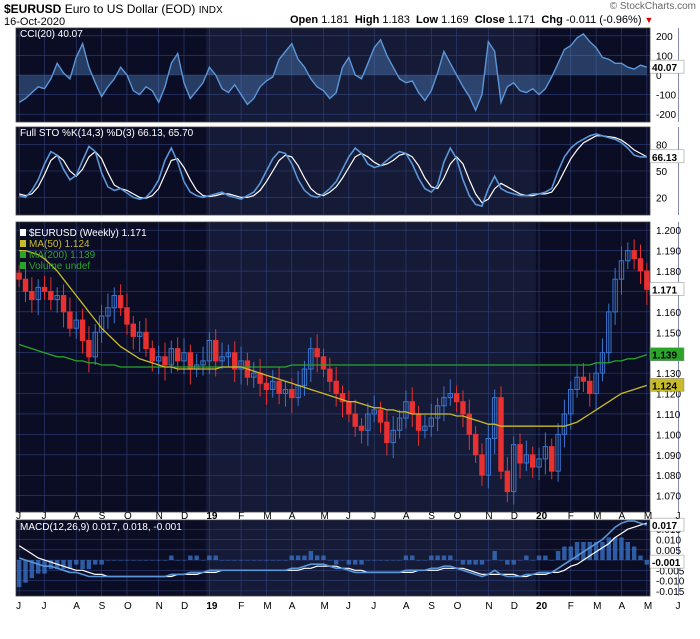  What do you see at coordinates (668, 231) in the screenshot?
I see `y-tick-label: 1.200` at bounding box center [668, 231].